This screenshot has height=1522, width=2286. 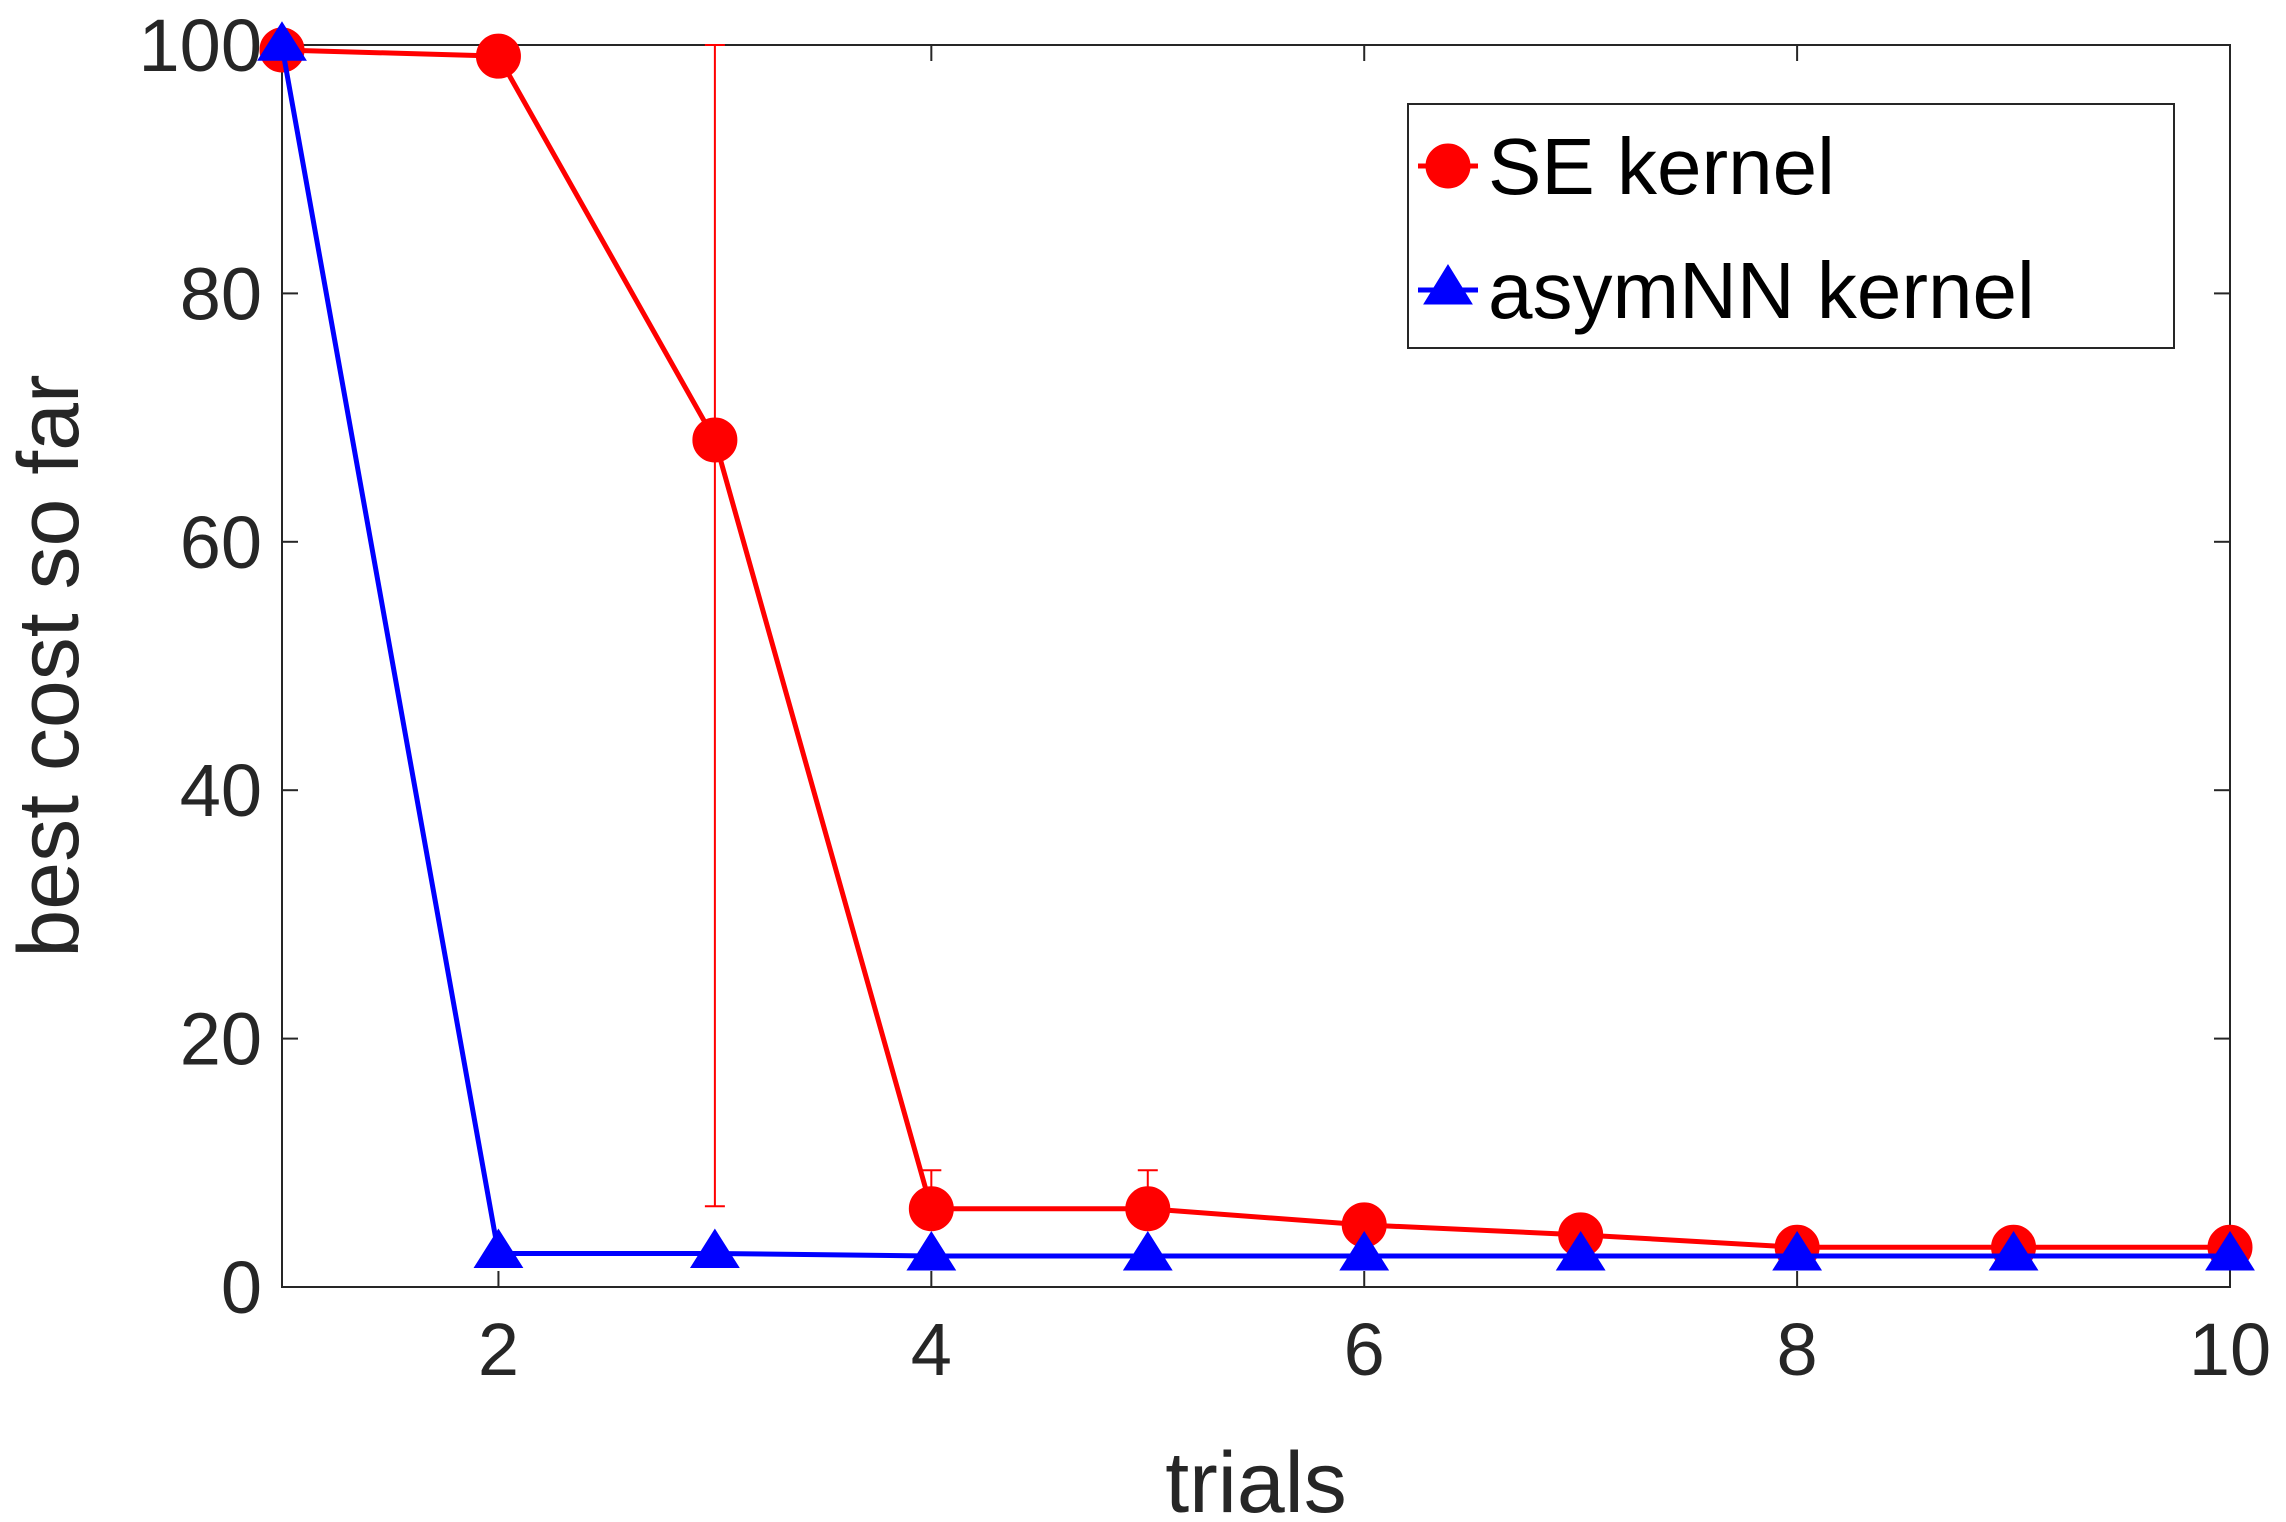 What do you see at coordinates (498, 1349) in the screenshot?
I see `x-tick-label: 2` at bounding box center [498, 1349].